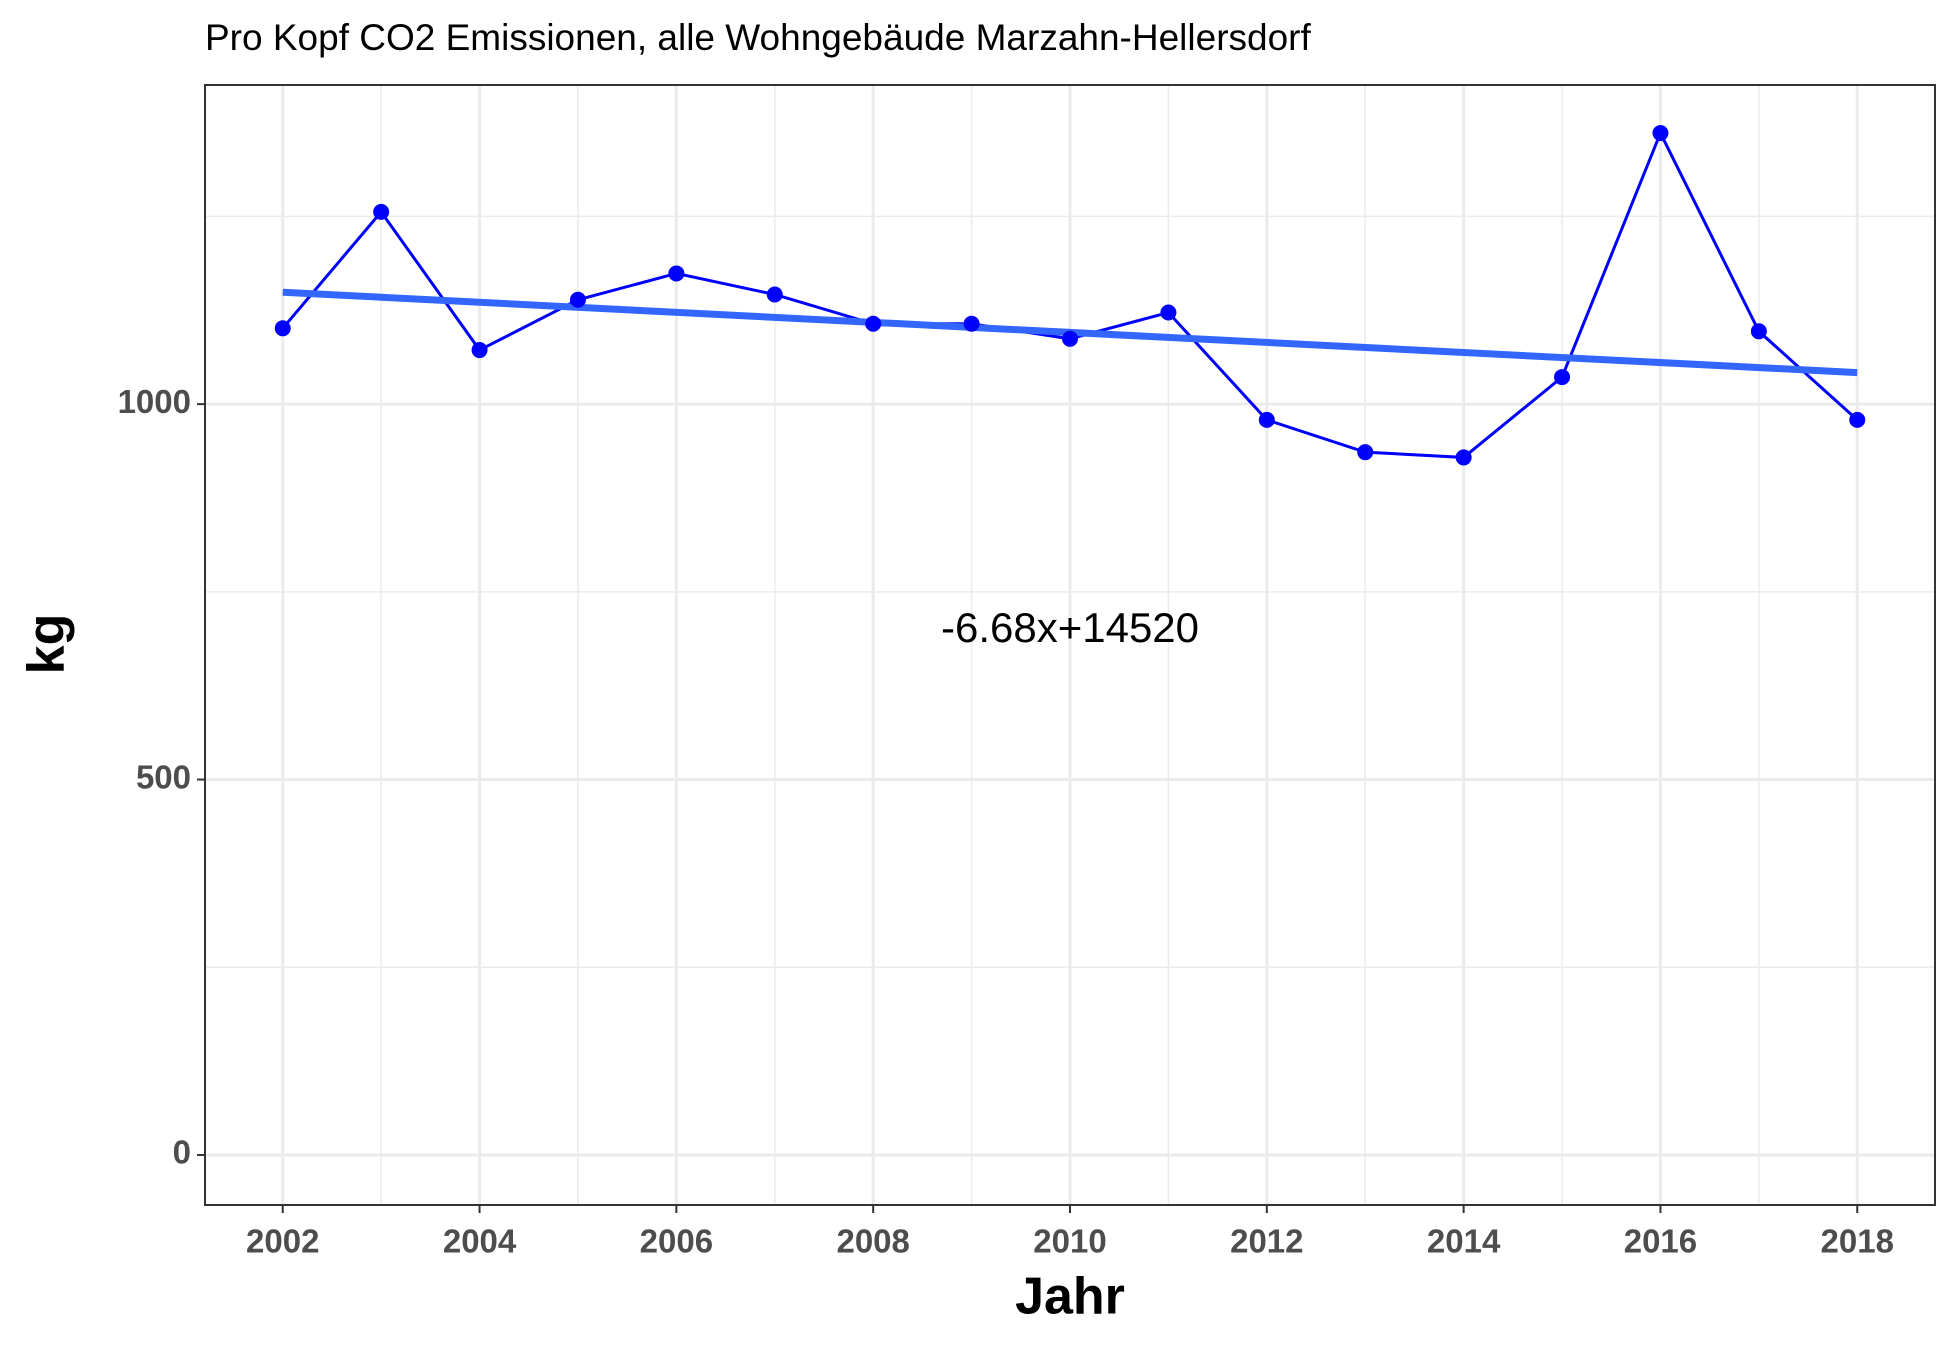 The height and width of the screenshot is (1349, 1950). What do you see at coordinates (1857, 1241) in the screenshot?
I see `x-tick-label: 2018` at bounding box center [1857, 1241].